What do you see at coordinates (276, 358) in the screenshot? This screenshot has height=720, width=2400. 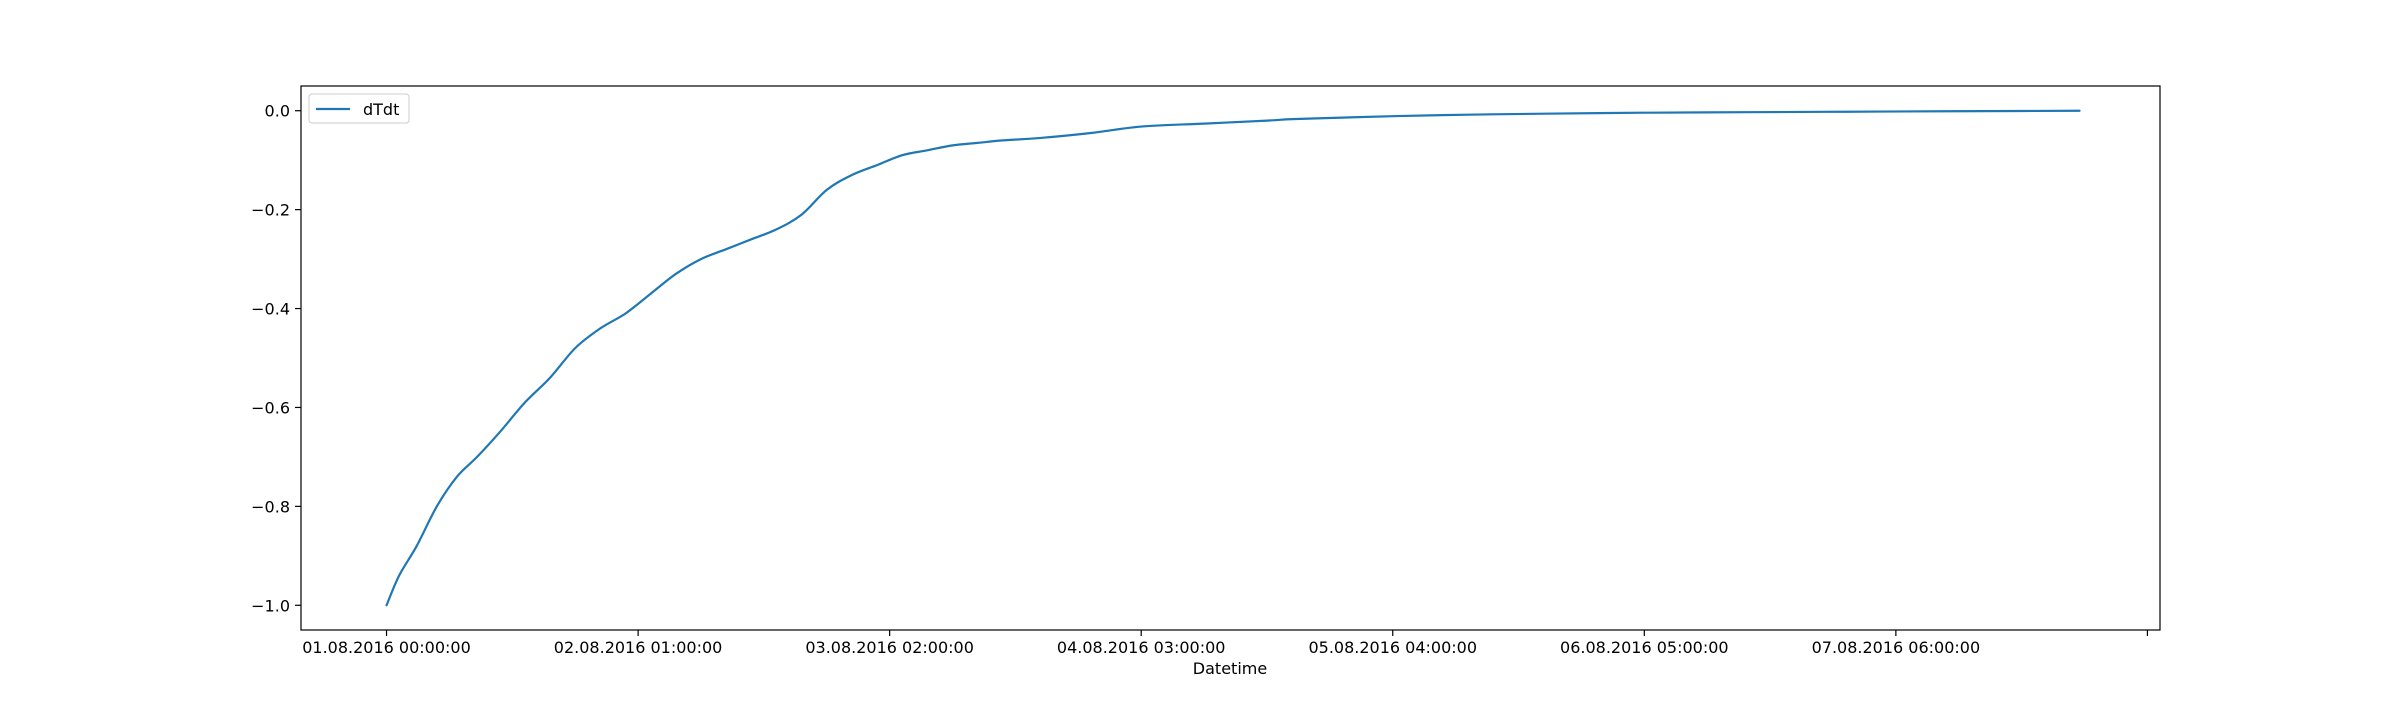 I see `y-axis-ticks: 0.0 −0.2 −0.4 −0.6 −0.8 −1.0` at bounding box center [276, 358].